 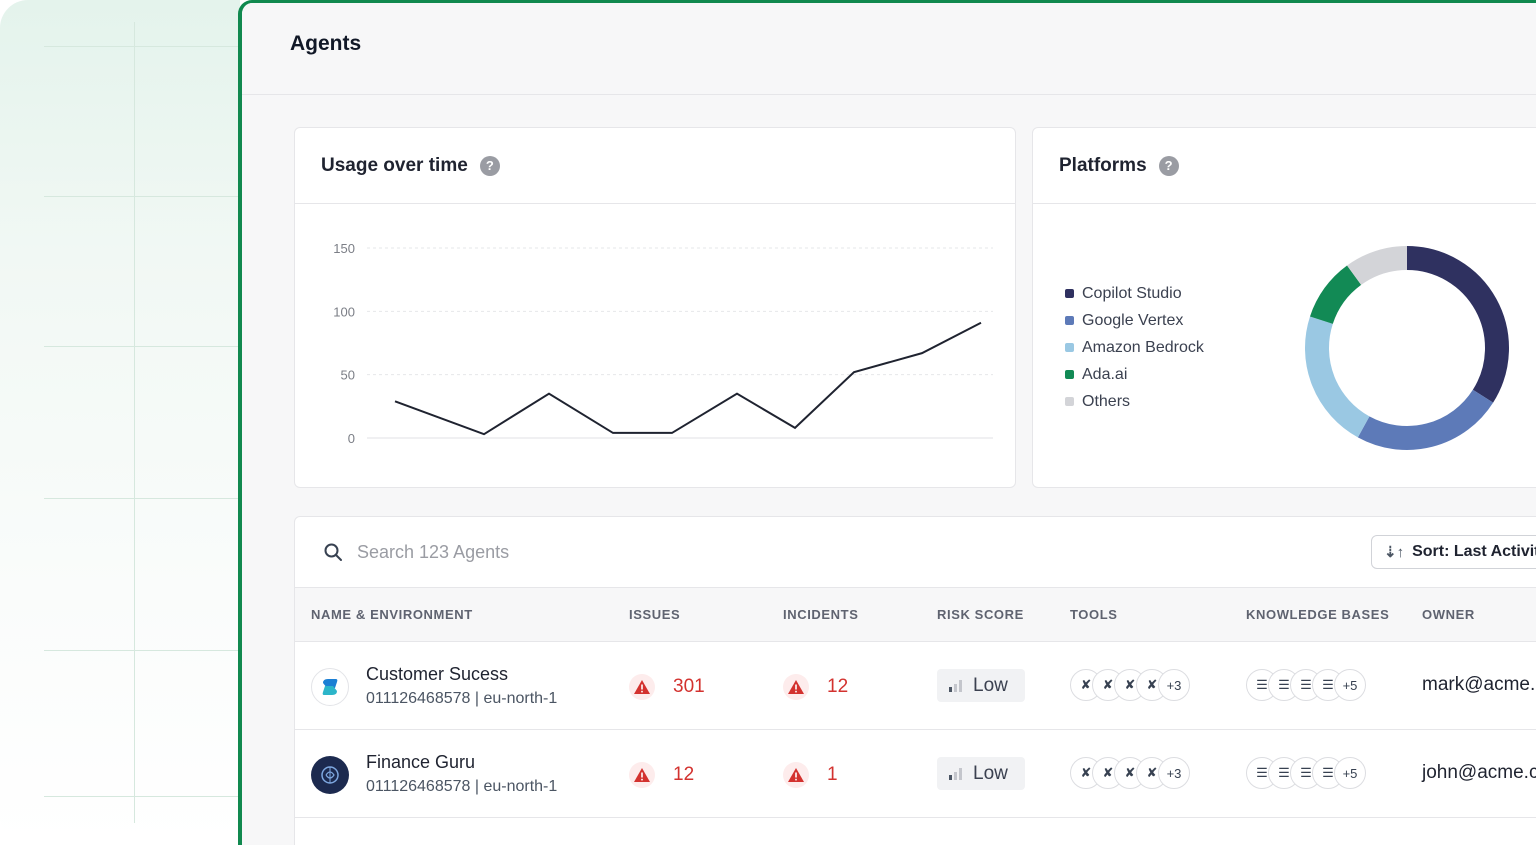 I want to click on brain-icon, so click(x=330, y=775).